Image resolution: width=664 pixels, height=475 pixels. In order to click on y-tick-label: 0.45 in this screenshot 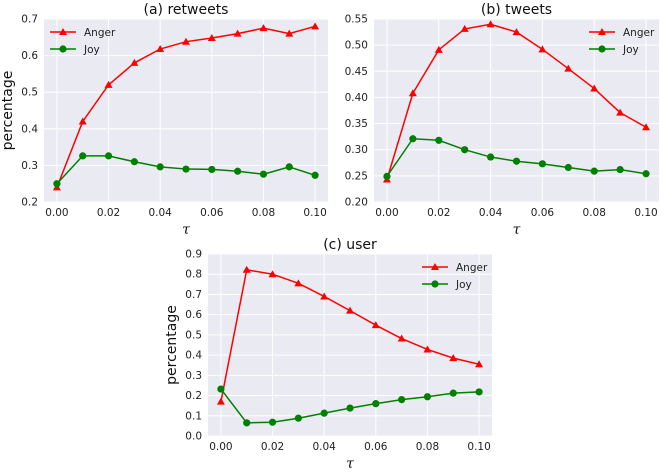, I will do `click(356, 72)`.